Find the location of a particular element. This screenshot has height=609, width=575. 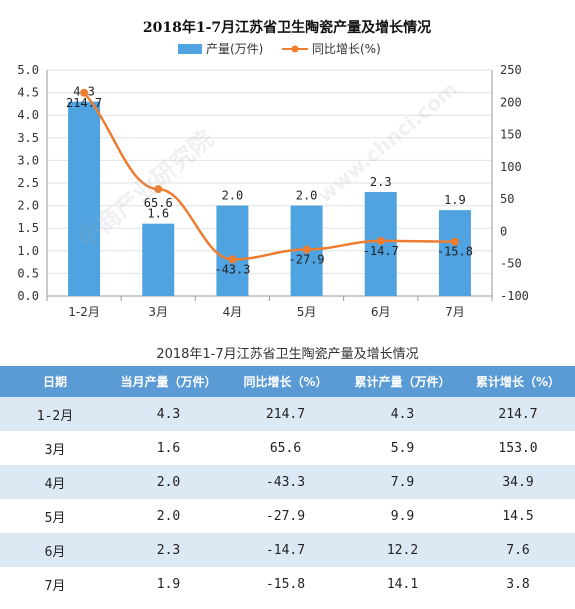

cell-yoy-growth: -43.3 is located at coordinates (285, 482).